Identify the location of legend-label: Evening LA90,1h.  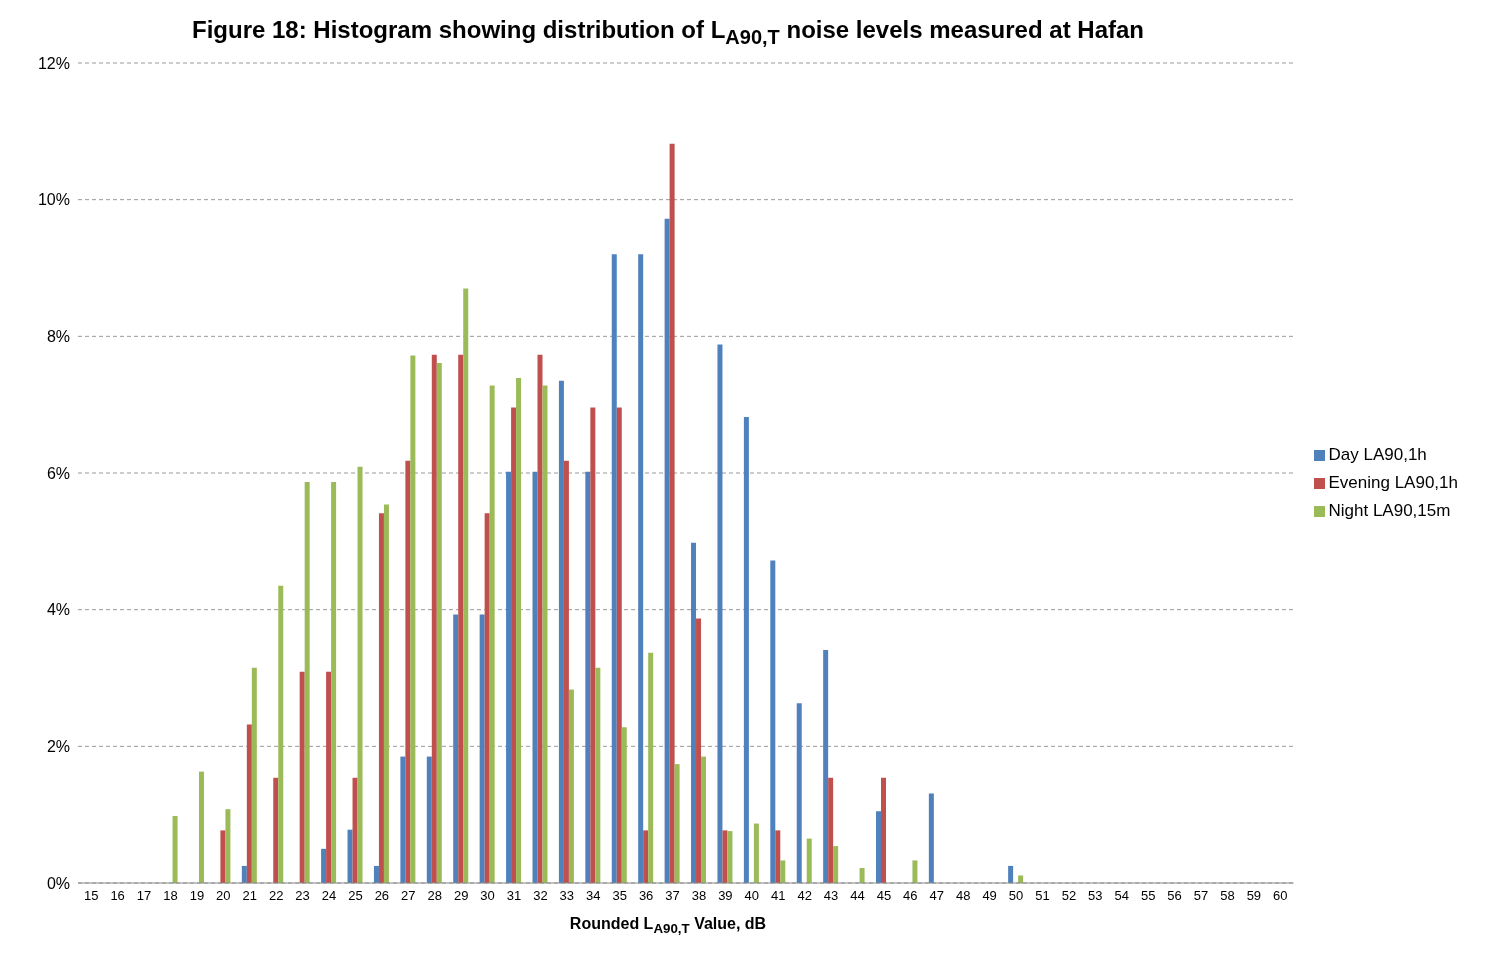
(1393, 482).